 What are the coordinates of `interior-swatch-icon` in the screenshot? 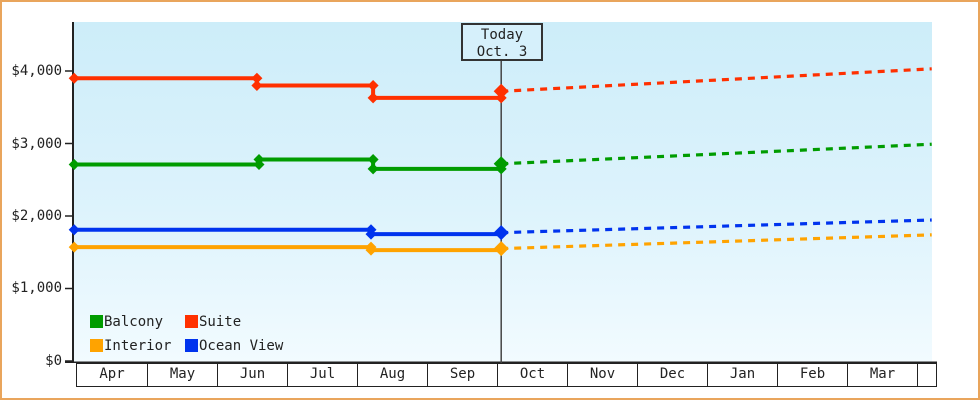 It's located at (96, 345).